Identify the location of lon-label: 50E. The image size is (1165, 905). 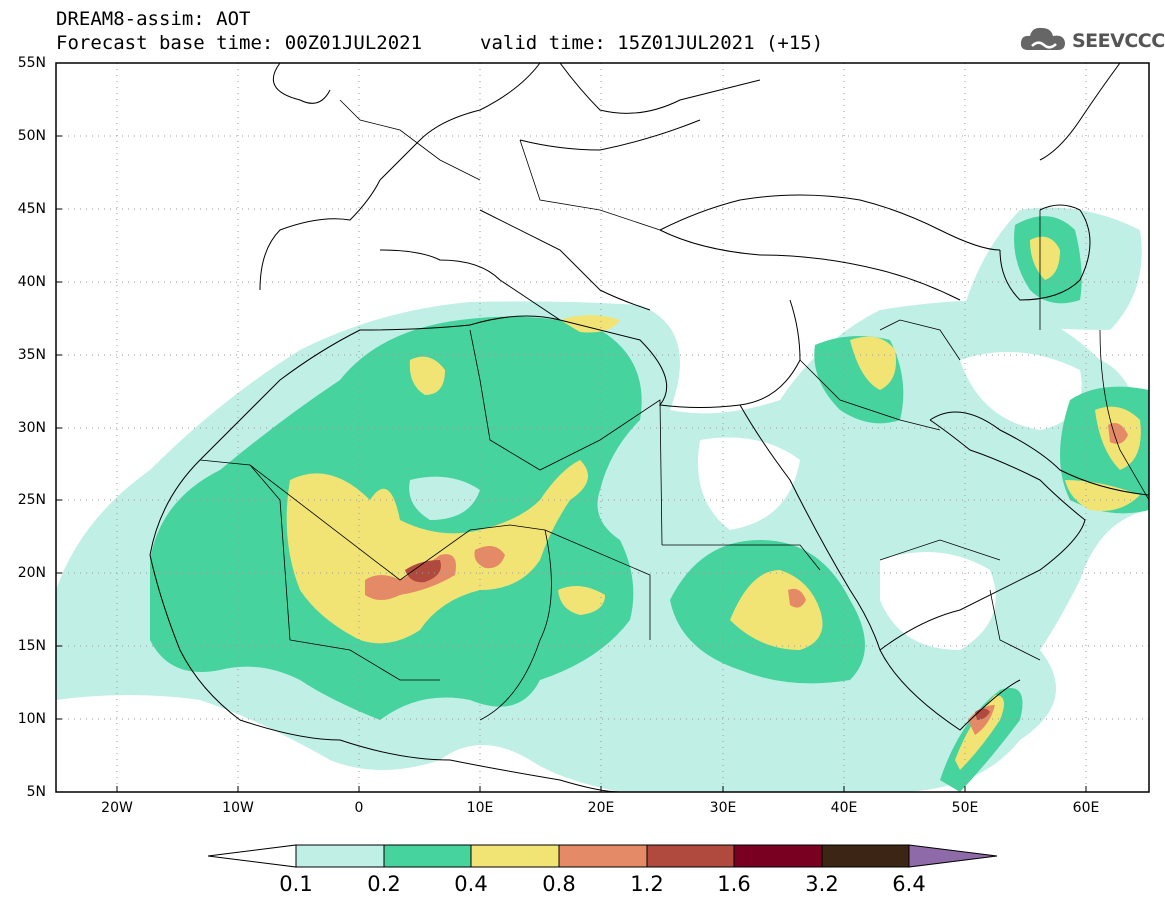
(965, 808).